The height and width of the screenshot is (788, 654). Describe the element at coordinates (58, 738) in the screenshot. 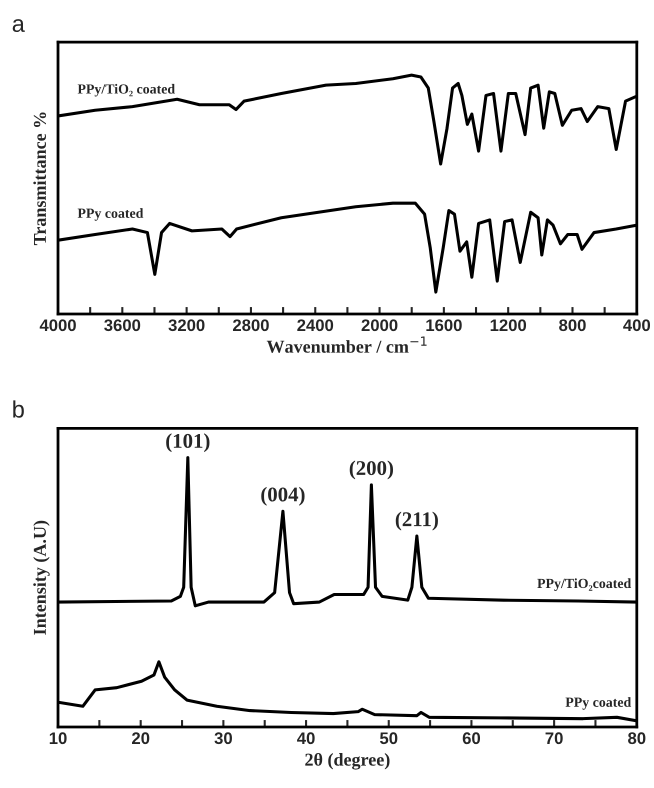

I see `x-tick-label: 10` at that location.